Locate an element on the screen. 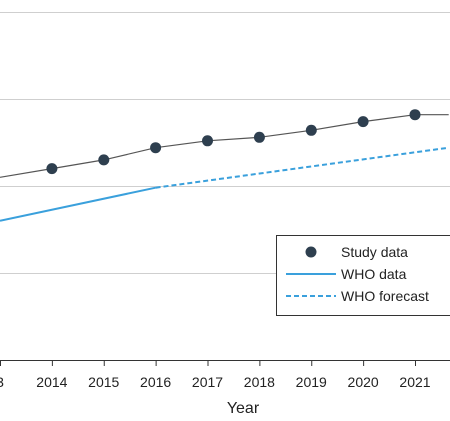  series-line-who-forecast is located at coordinates (302, 167).